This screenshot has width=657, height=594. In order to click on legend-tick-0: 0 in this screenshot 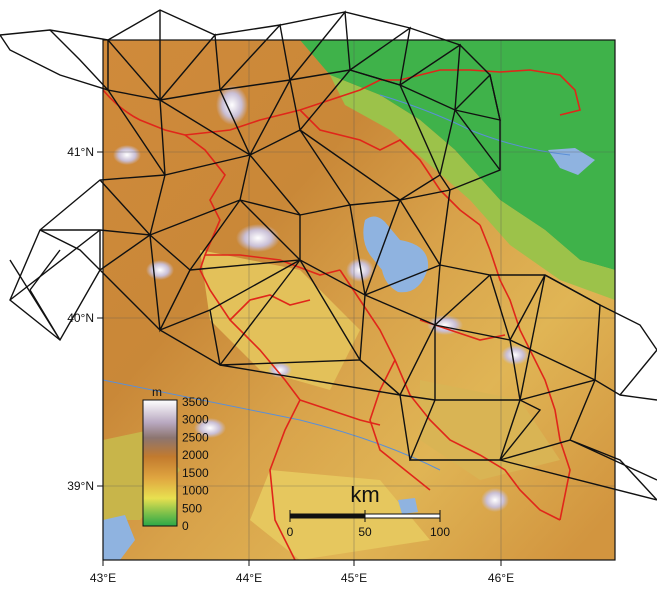, I will do `click(185, 526)`.